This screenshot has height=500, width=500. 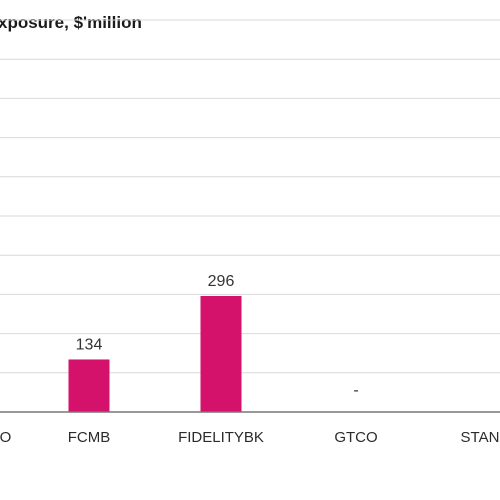 What do you see at coordinates (71, 22) in the screenshot?
I see `chart-title: xposure, $'million` at bounding box center [71, 22].